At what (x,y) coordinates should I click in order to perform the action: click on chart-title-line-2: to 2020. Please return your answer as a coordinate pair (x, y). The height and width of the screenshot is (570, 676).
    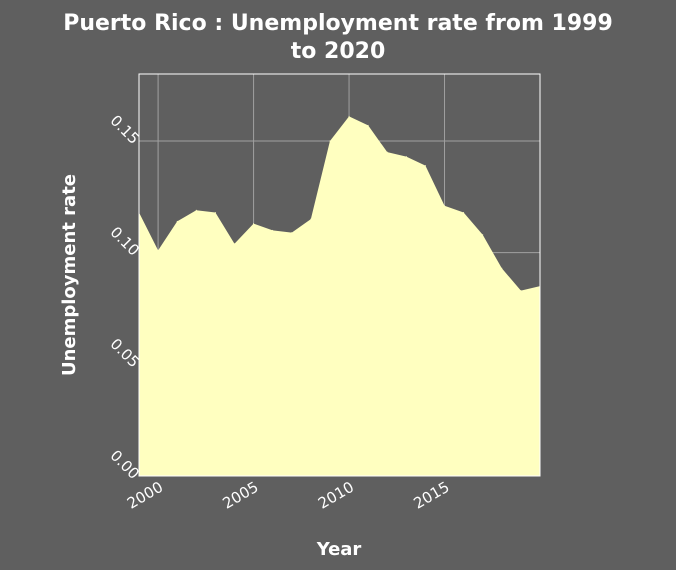
    Looking at the image, I should click on (338, 51).